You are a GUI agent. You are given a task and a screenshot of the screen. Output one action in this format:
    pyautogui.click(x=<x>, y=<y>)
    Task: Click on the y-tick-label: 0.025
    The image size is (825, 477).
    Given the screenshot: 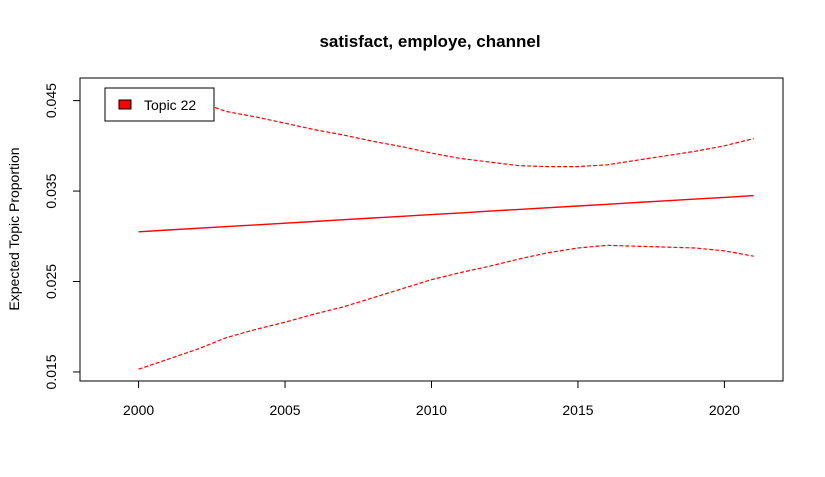 What is the action you would take?
    pyautogui.click(x=51, y=281)
    